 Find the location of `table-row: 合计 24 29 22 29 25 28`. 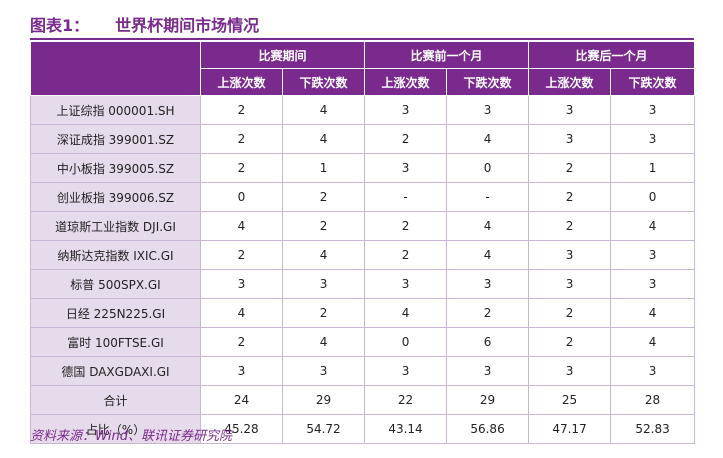

table-row: 合计 24 29 22 29 25 28 is located at coordinates (363, 400).